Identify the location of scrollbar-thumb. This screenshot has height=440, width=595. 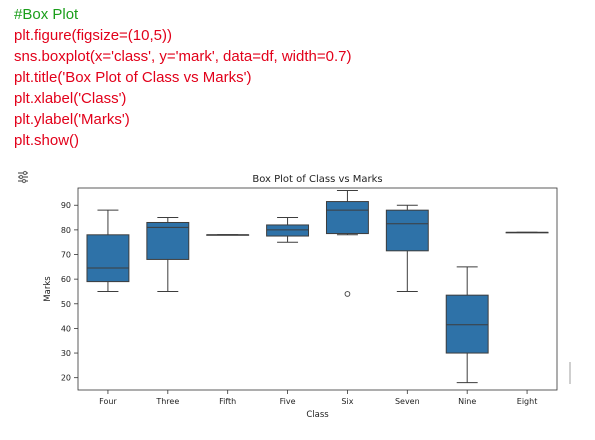
(570, 373).